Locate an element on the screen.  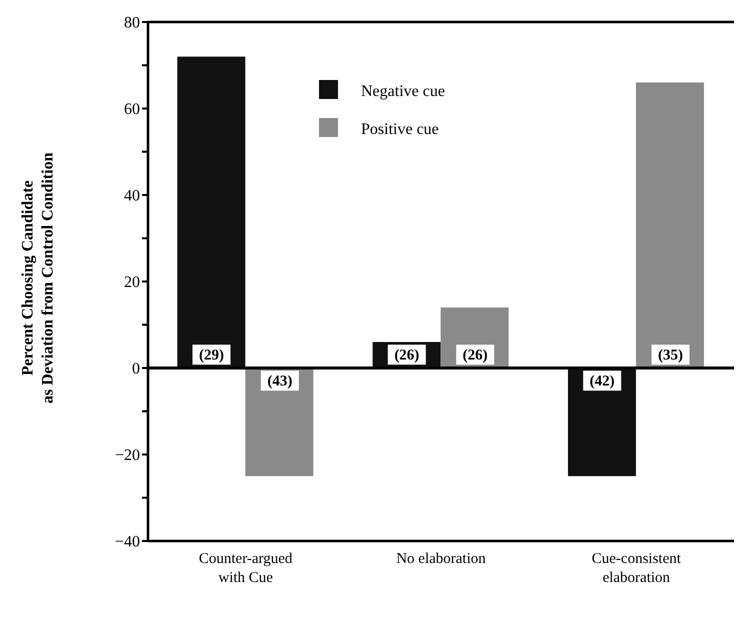
y-axis-title: Percent Choosing Candidate as Deviation from Control Condition is located at coordinates (37, 278).